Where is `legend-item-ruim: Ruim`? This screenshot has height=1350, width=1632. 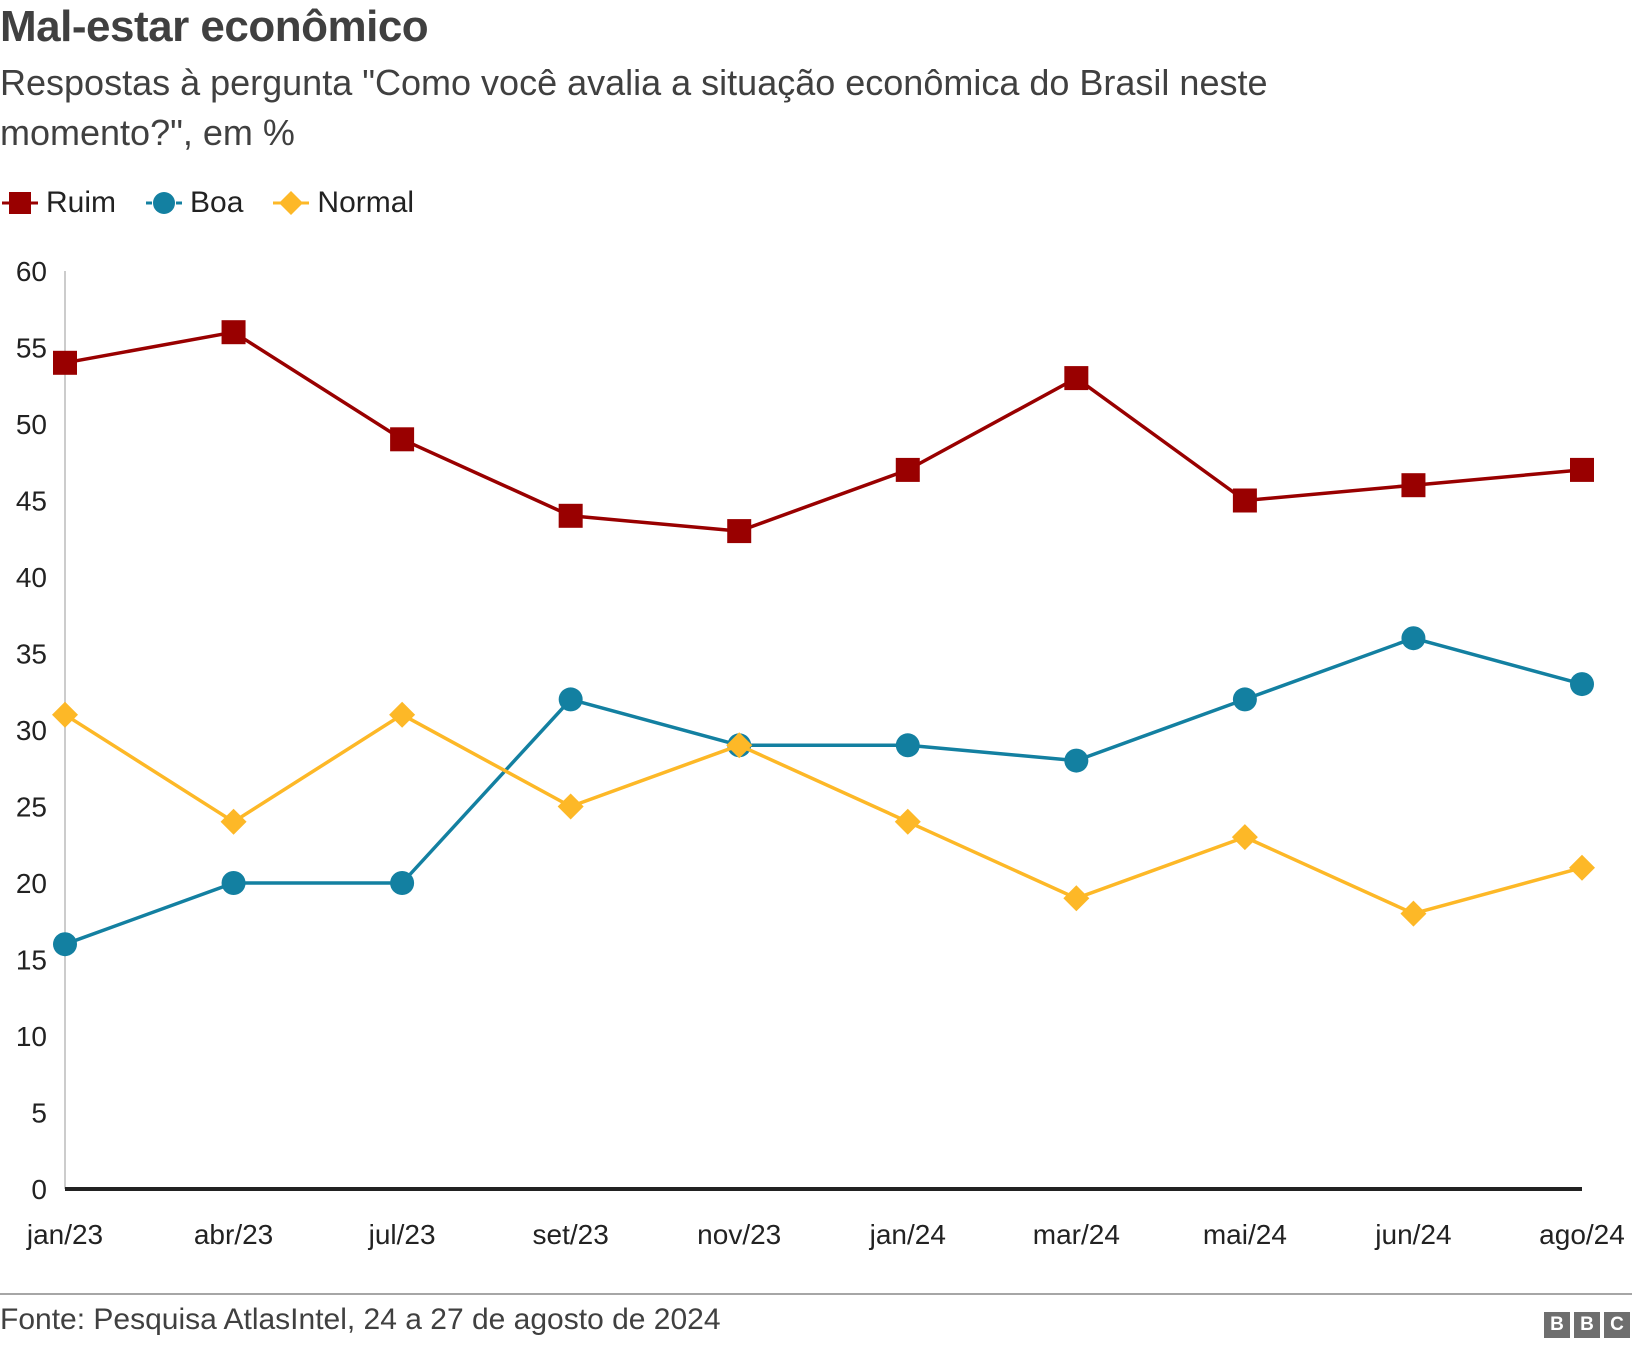 legend-item-ruim: Ruim is located at coordinates (58, 203).